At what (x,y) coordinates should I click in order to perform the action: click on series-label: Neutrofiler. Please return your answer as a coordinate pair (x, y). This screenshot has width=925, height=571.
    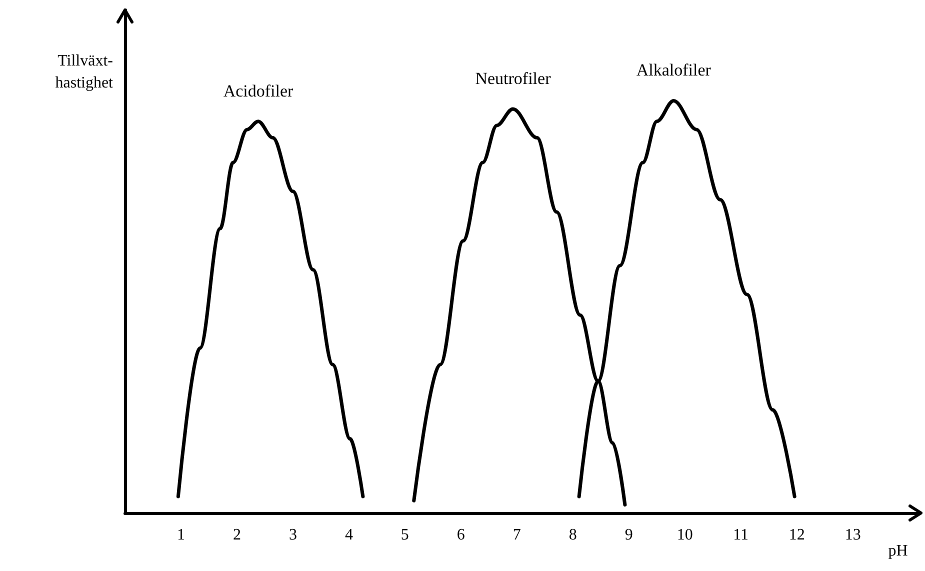
    Looking at the image, I should click on (513, 78).